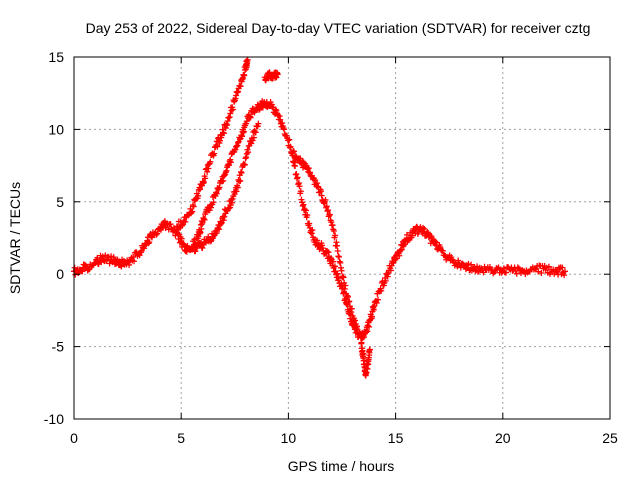 The image size is (640, 480). I want to click on y-tick-label: 5, so click(60, 202).